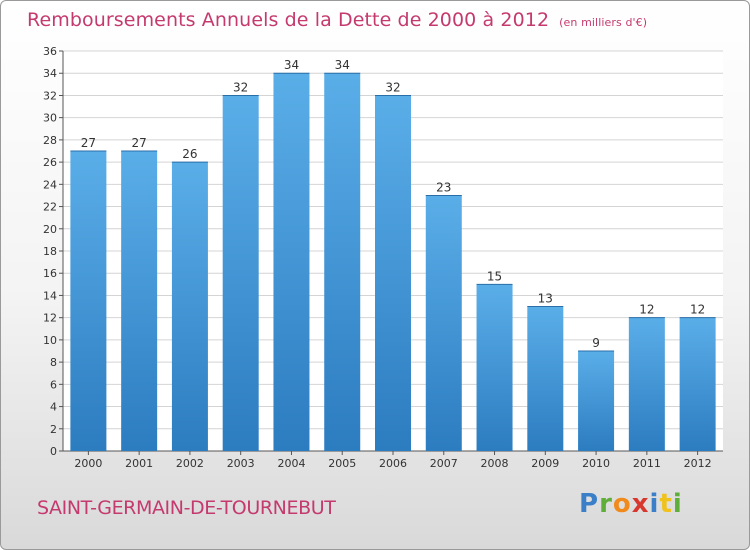 This screenshot has height=550, width=750. What do you see at coordinates (444, 463) in the screenshot?
I see `x-tick-label: 2007` at bounding box center [444, 463].